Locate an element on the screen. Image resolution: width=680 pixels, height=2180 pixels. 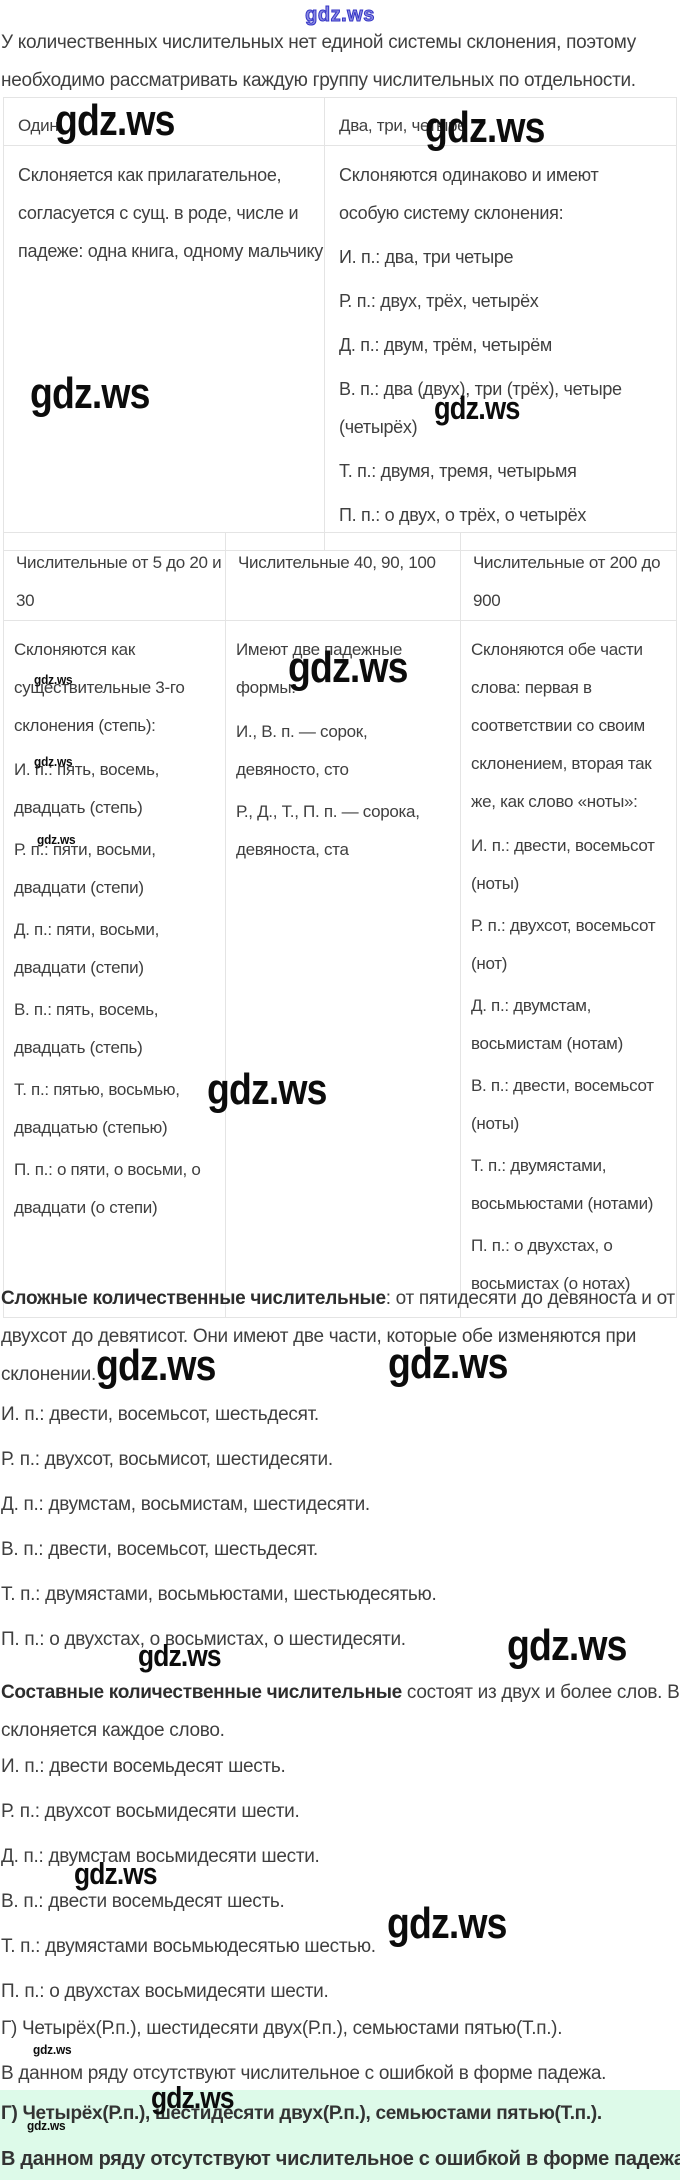
case-line: И. п.: двести, восемьсот (ноты) is located at coordinates (563, 864).